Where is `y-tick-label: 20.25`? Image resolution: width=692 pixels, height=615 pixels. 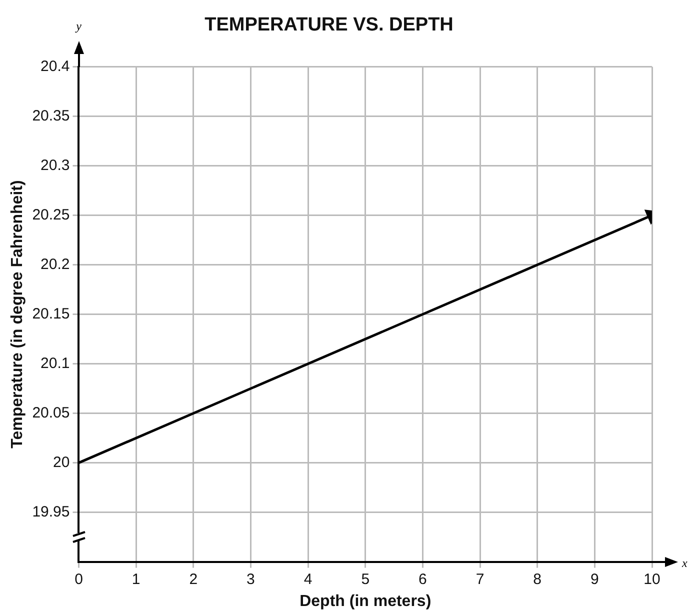
y-tick-label: 20.25 is located at coordinates (51, 215).